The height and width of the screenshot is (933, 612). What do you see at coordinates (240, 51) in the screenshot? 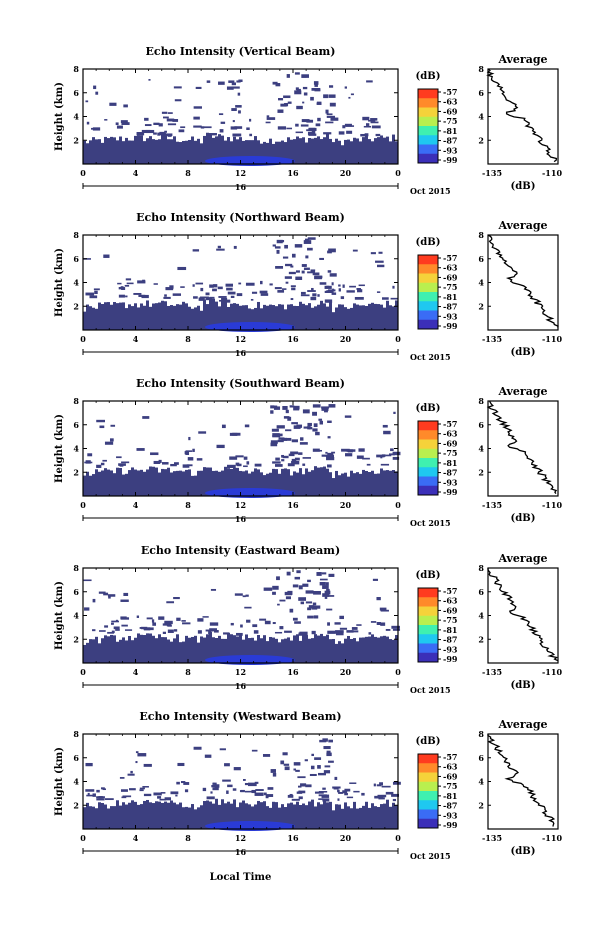
I see `panel-title: Echo Intensity (Vertical Beam)` at bounding box center [240, 51].